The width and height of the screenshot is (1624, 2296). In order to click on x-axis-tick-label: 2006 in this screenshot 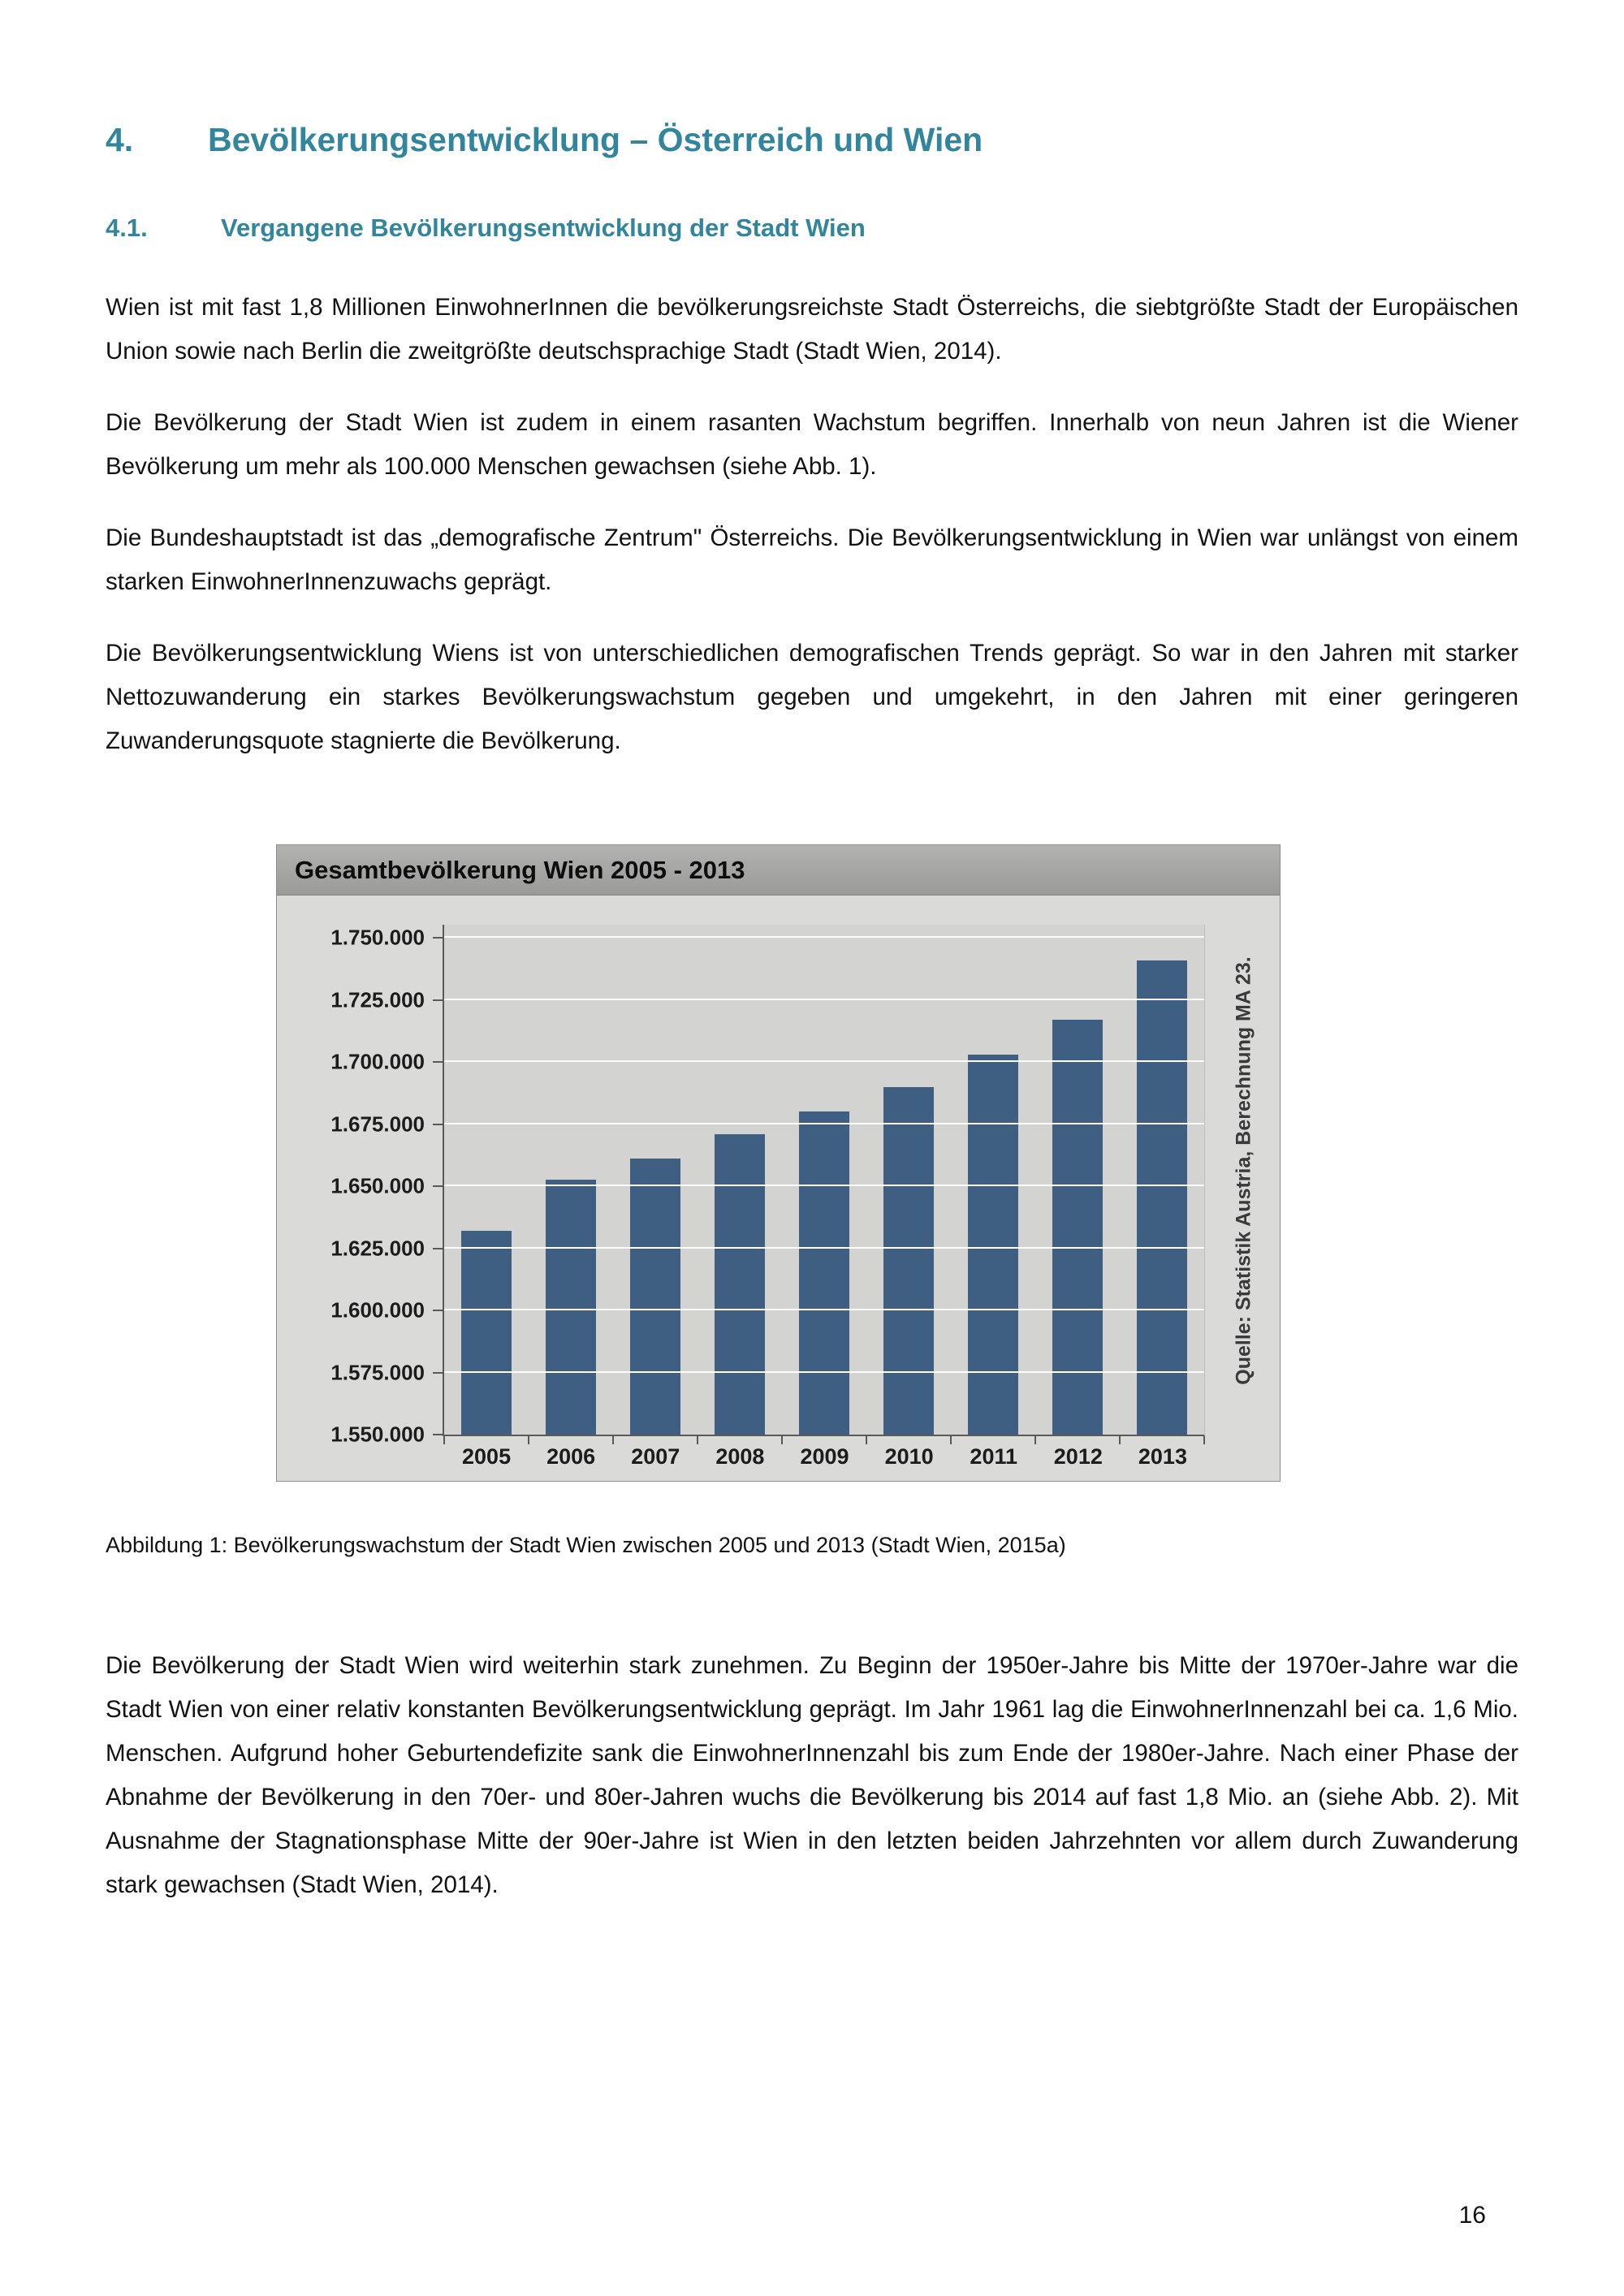, I will do `click(571, 1456)`.